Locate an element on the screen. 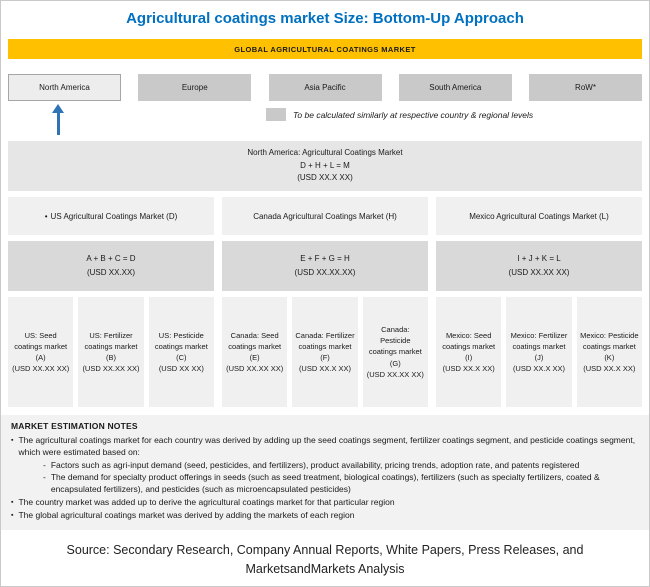  notes-header: MARKET ESTIMATION NOTES is located at coordinates (74, 426).